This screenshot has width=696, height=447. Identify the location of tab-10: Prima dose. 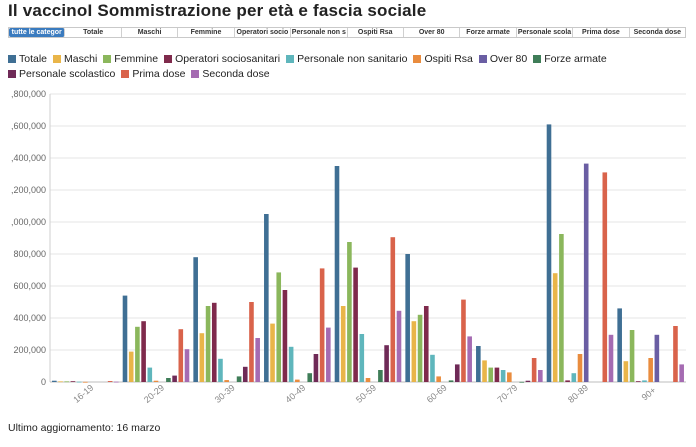
(601, 32).